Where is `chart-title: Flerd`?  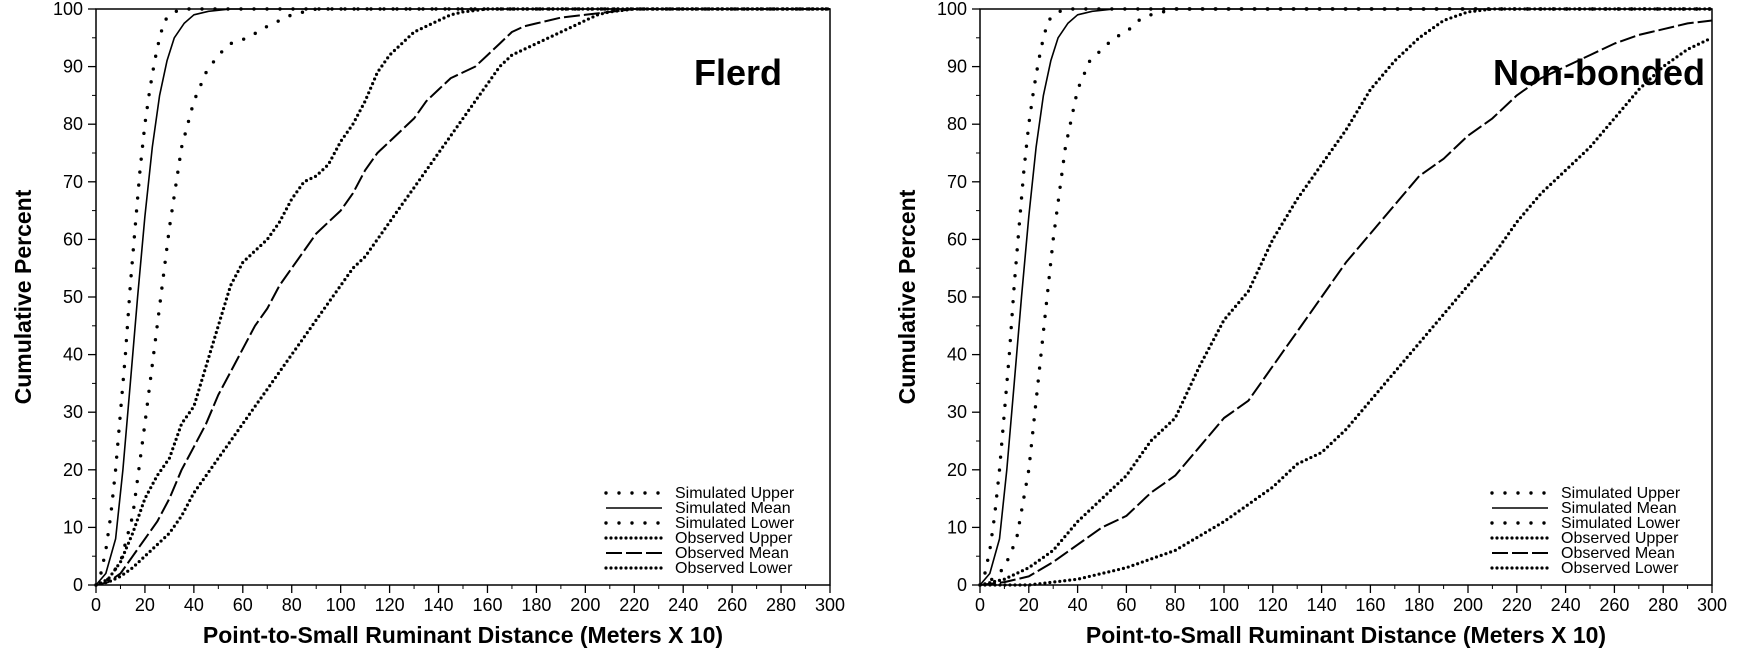 chart-title: Flerd is located at coordinates (738, 72).